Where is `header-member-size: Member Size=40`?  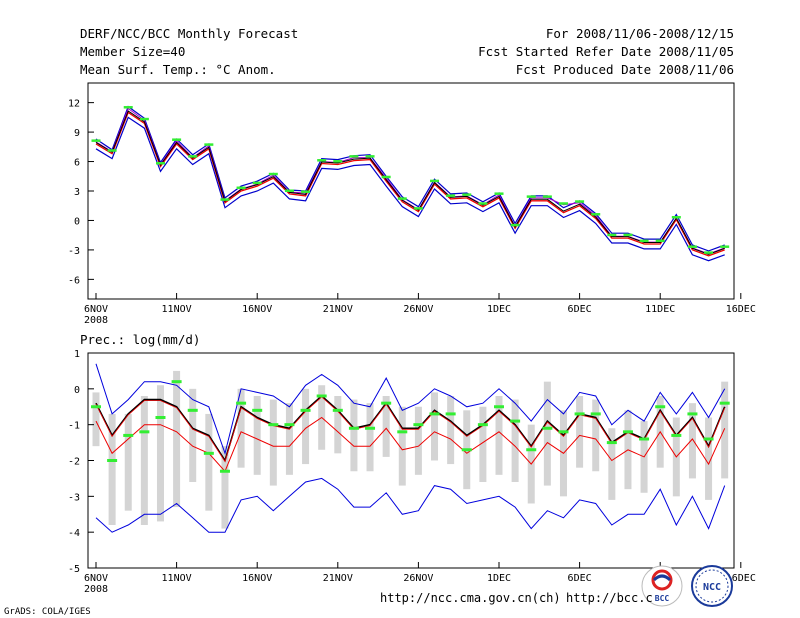
header-member-size: Member Size=40 is located at coordinates (132, 51).